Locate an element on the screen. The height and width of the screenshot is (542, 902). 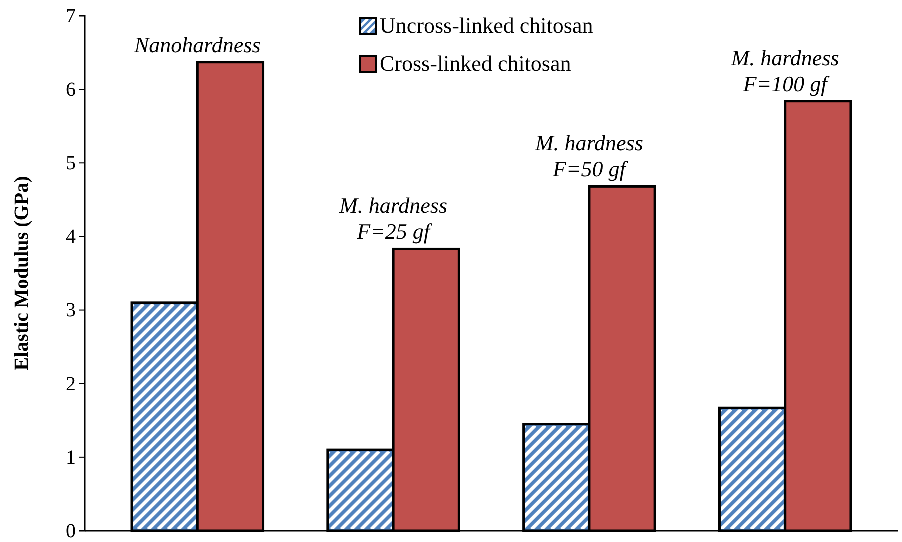
y-tick-label: 2 is located at coordinates (71, 384).